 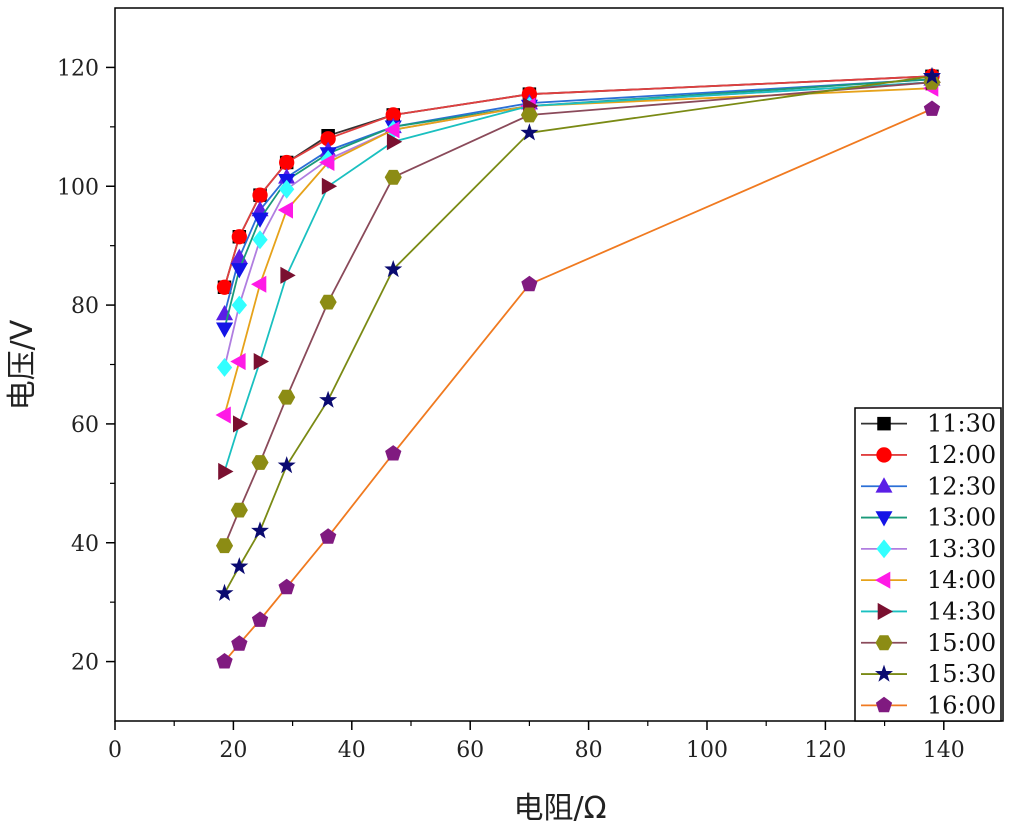 What do you see at coordinates (85, 425) in the screenshot?
I see `y-tick-label: 60` at bounding box center [85, 425].